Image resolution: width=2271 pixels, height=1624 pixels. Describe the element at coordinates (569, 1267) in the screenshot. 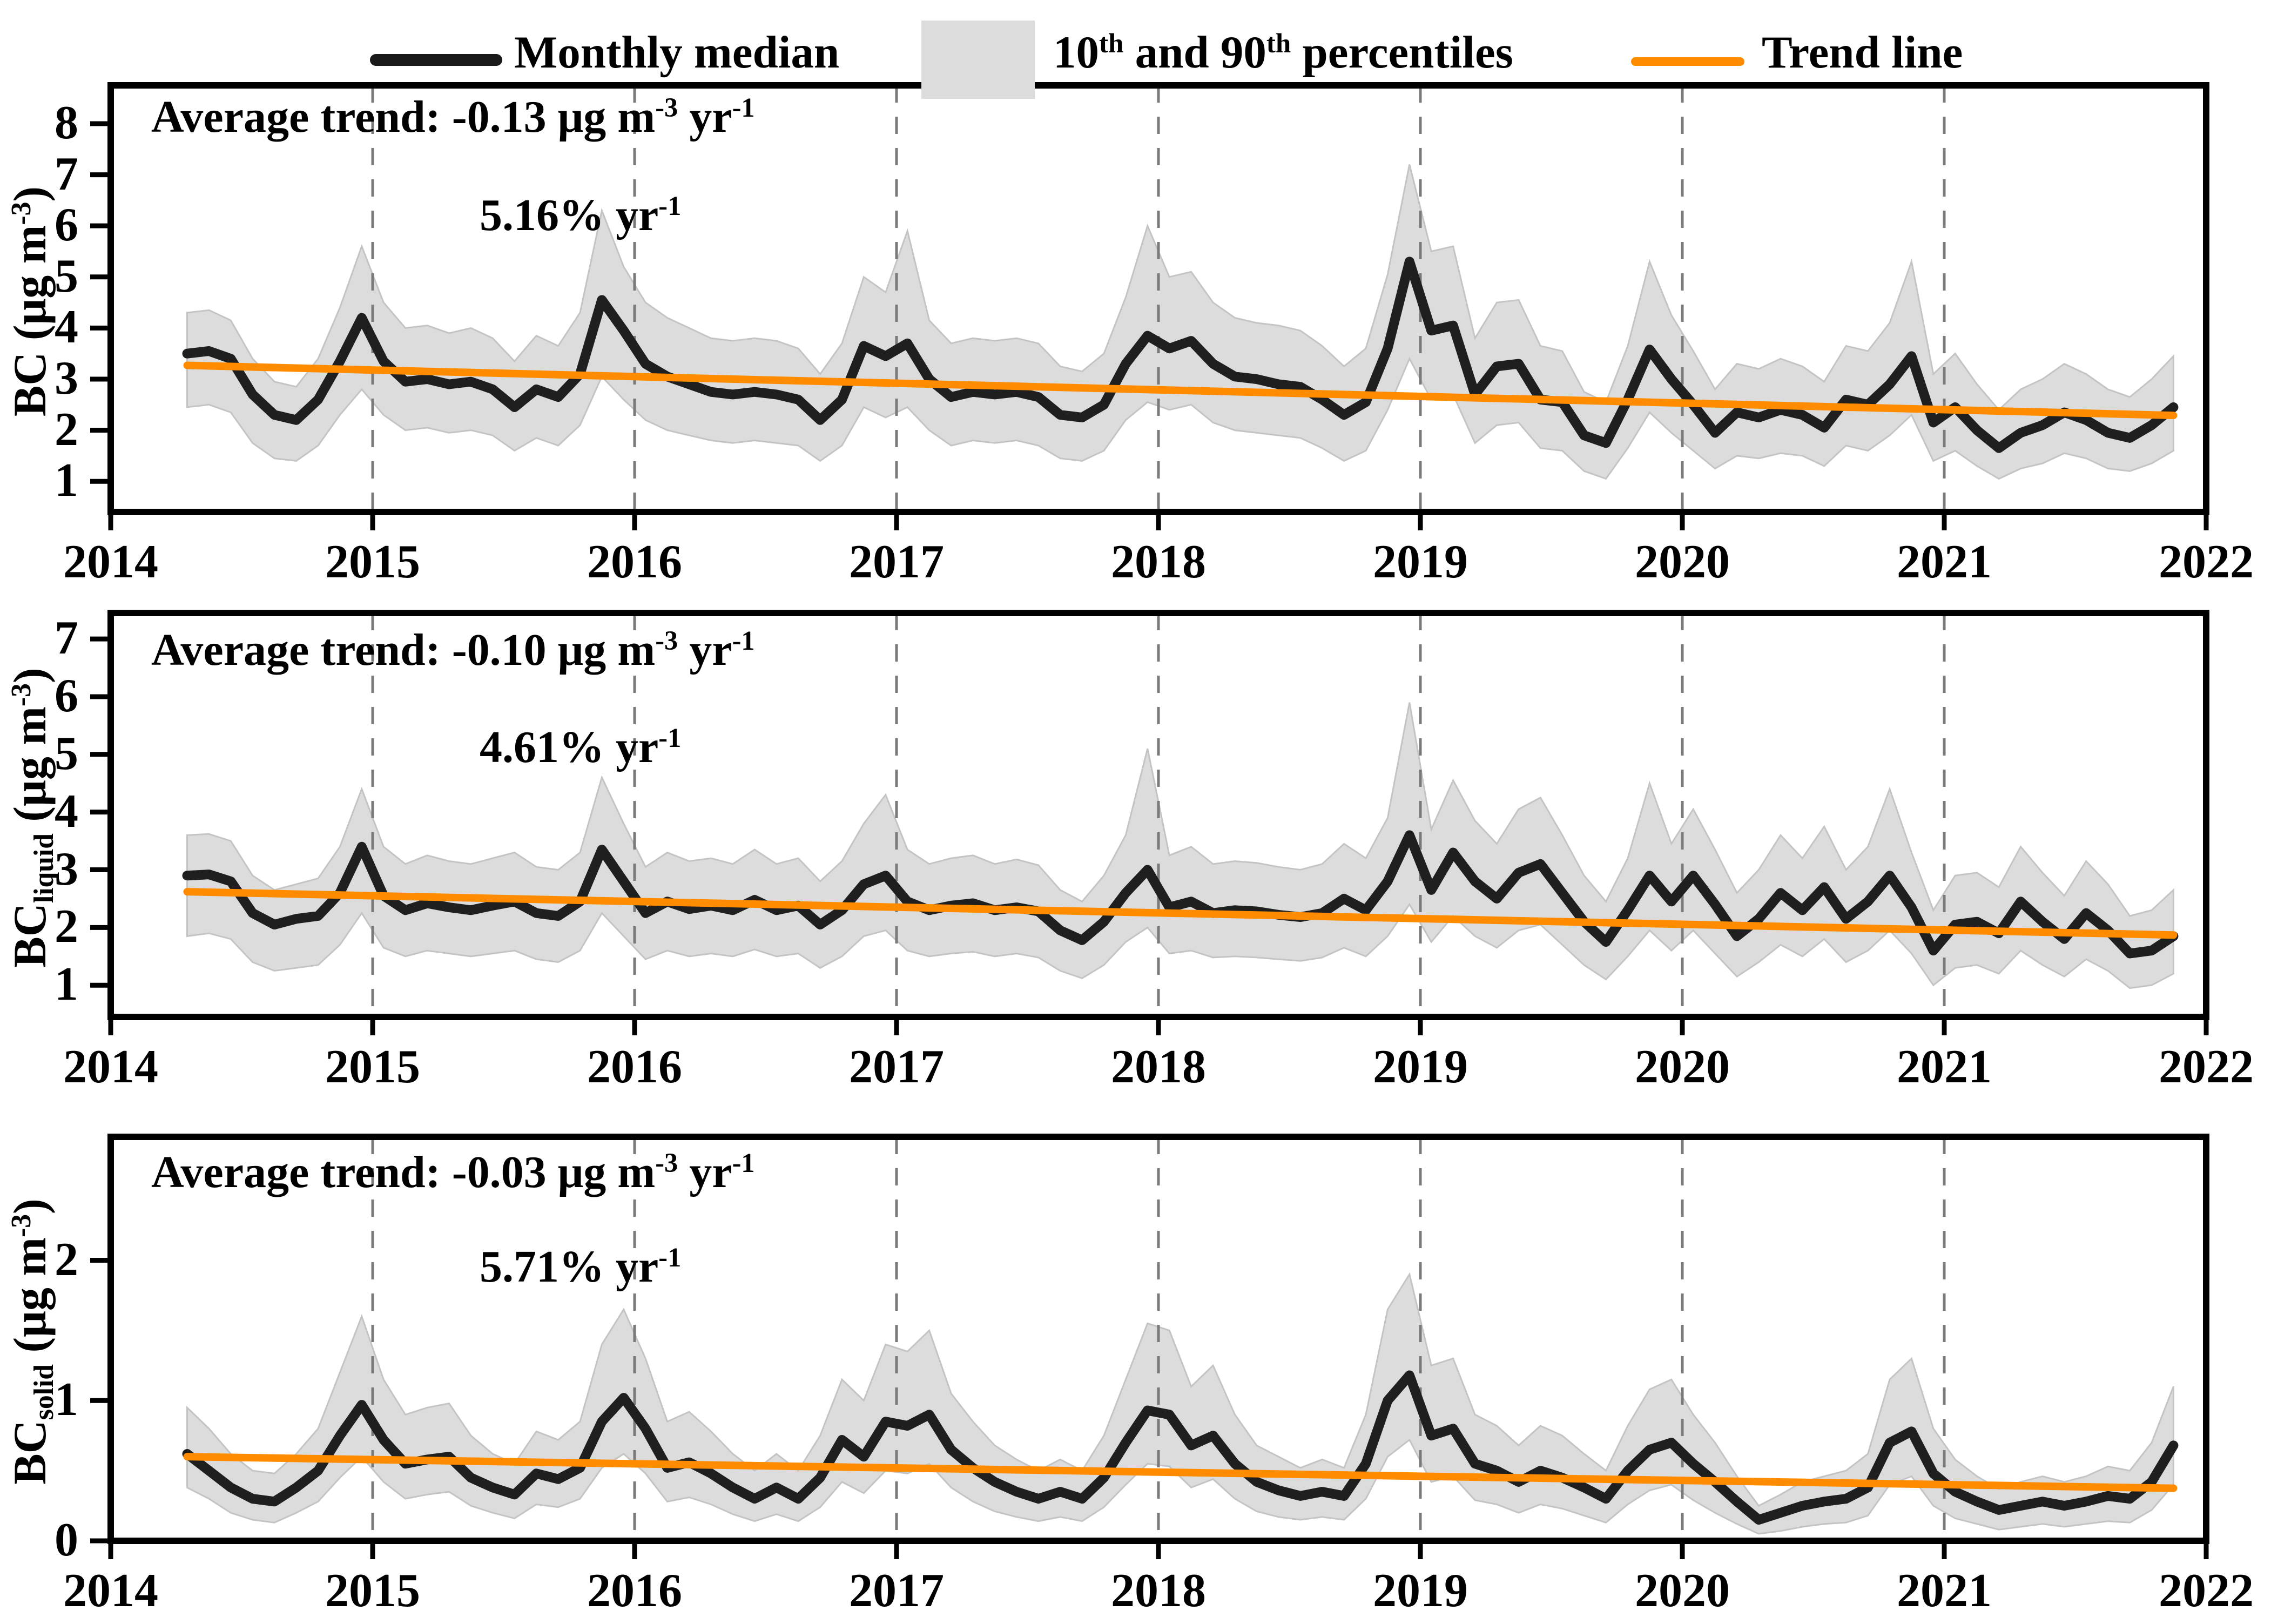

I see `text-part: 5.71% yr` at that location.